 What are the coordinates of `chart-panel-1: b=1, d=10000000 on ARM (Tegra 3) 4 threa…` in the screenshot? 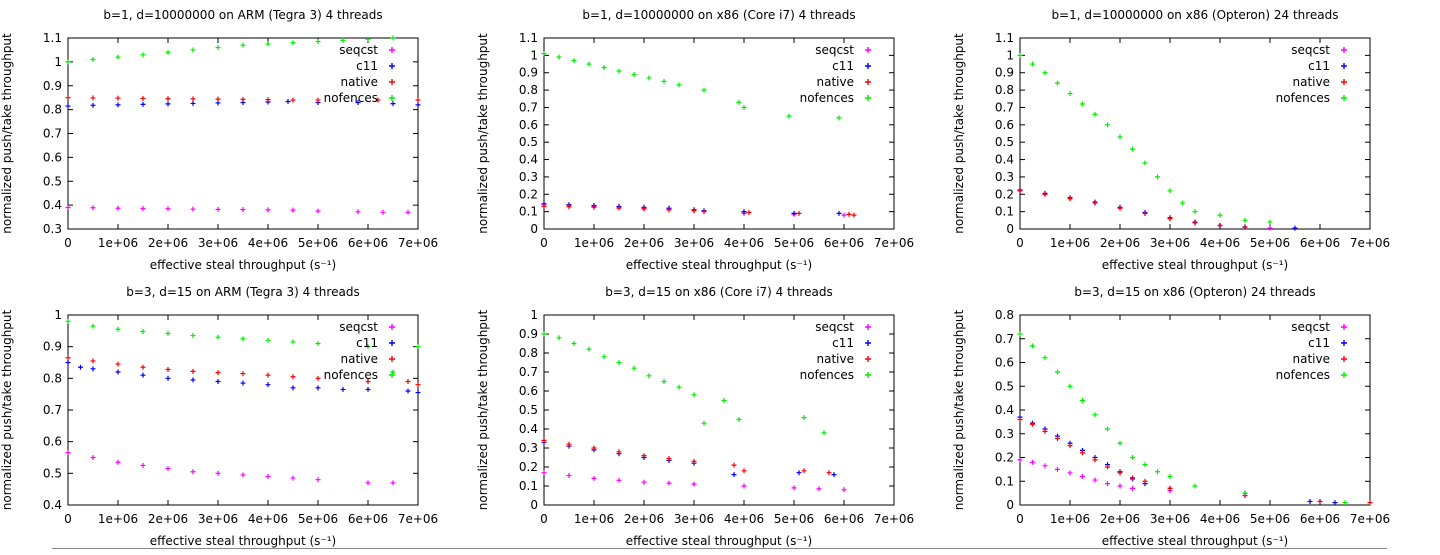 It's located at (219, 140).